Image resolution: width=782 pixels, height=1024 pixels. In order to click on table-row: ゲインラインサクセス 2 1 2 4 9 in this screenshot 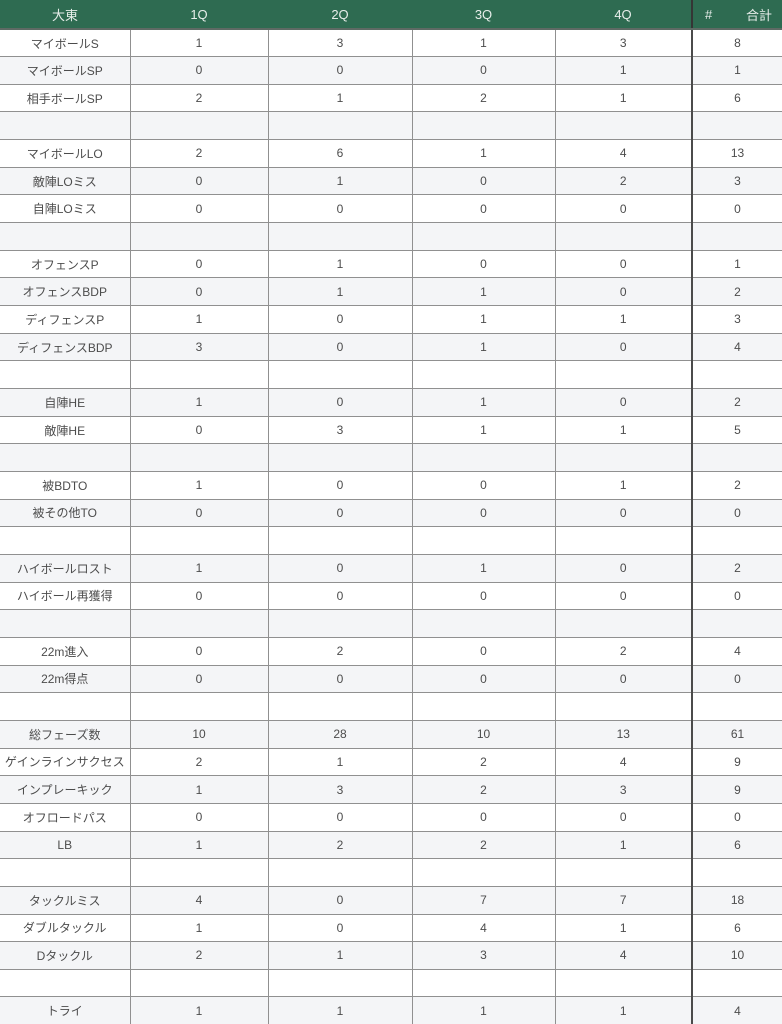, I will do `click(391, 762)`.